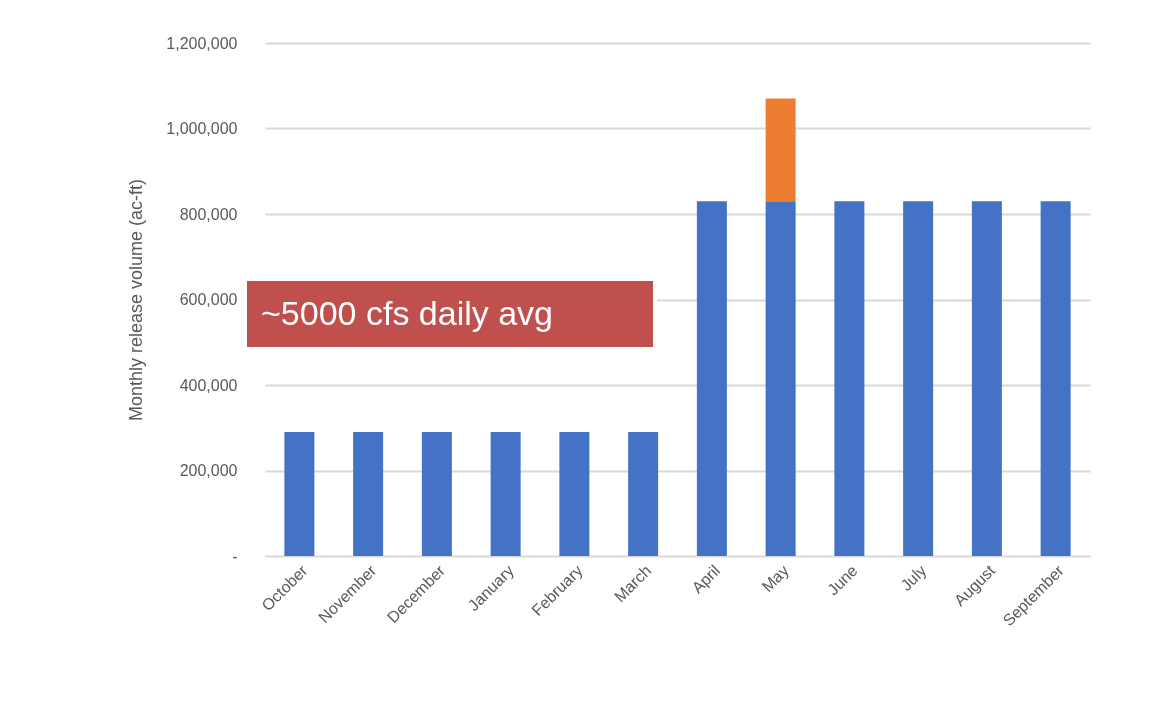 Image resolution: width=1159 pixels, height=713 pixels. I want to click on y-tick-label: 1,000,000, so click(202, 128).